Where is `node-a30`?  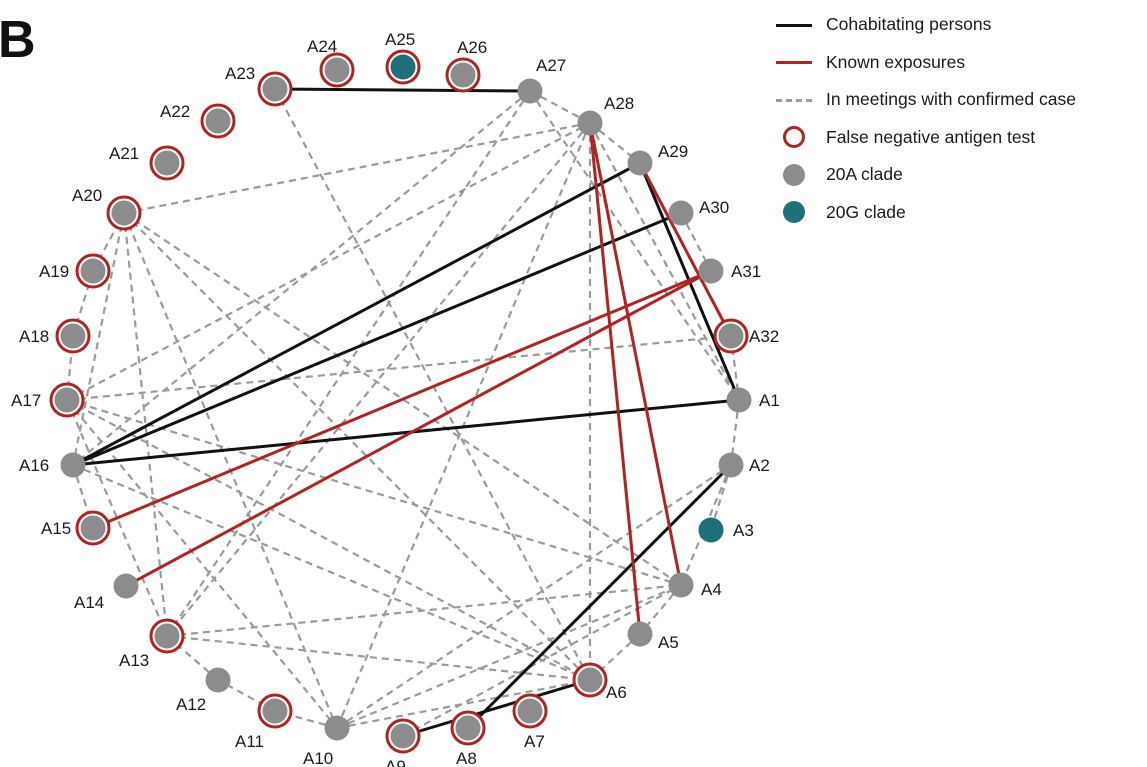
node-a30 is located at coordinates (681, 213).